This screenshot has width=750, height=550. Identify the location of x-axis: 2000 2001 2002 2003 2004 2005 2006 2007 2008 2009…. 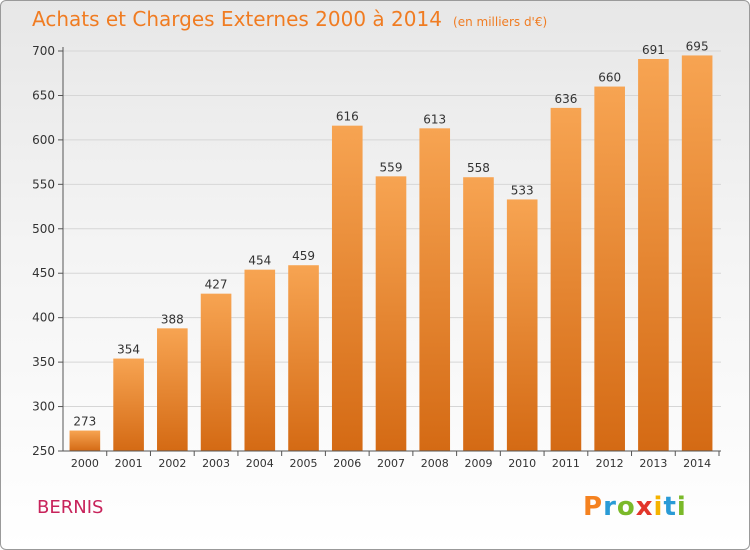
(392, 460).